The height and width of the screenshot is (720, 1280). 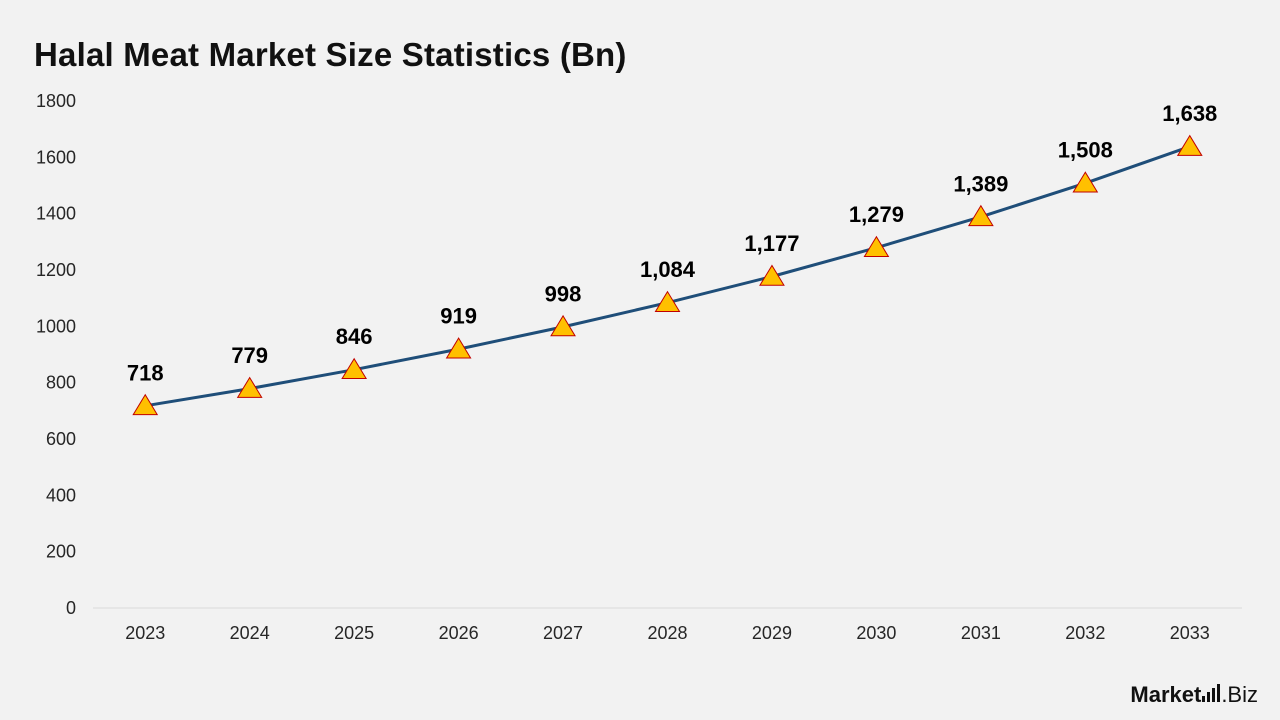 I want to click on logo-suffix-text: .Biz, so click(x=1239, y=694).